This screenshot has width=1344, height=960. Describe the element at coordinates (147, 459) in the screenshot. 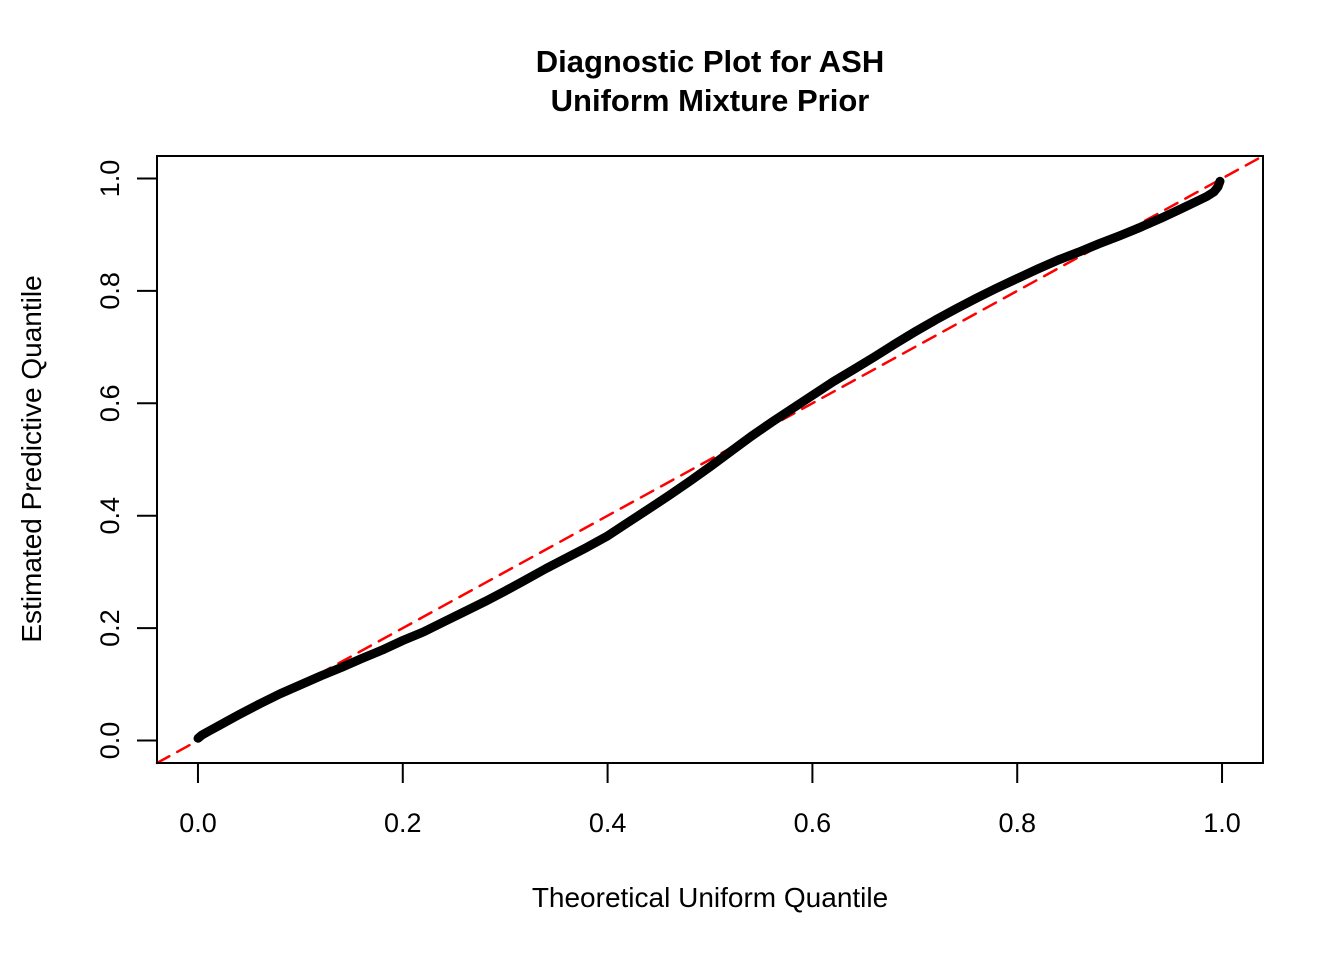

I see `y-axis-ticks` at that location.